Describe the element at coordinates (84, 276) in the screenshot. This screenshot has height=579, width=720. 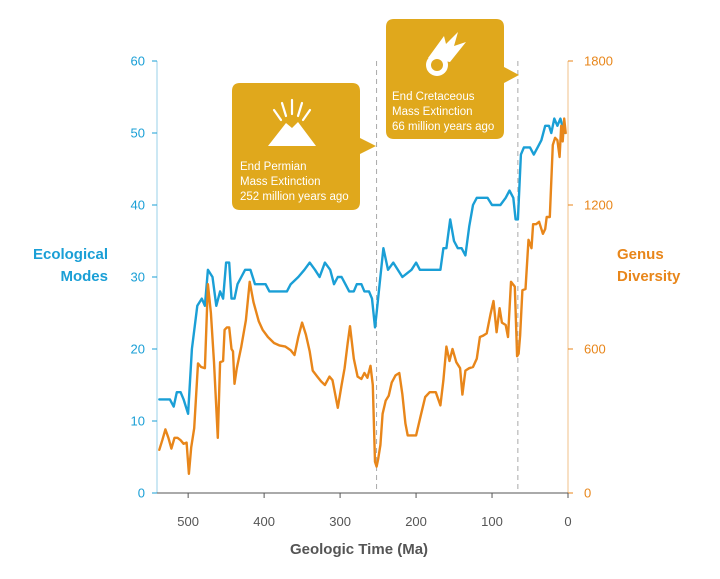
I see `left-axis-title-line-2: Modes` at that location.